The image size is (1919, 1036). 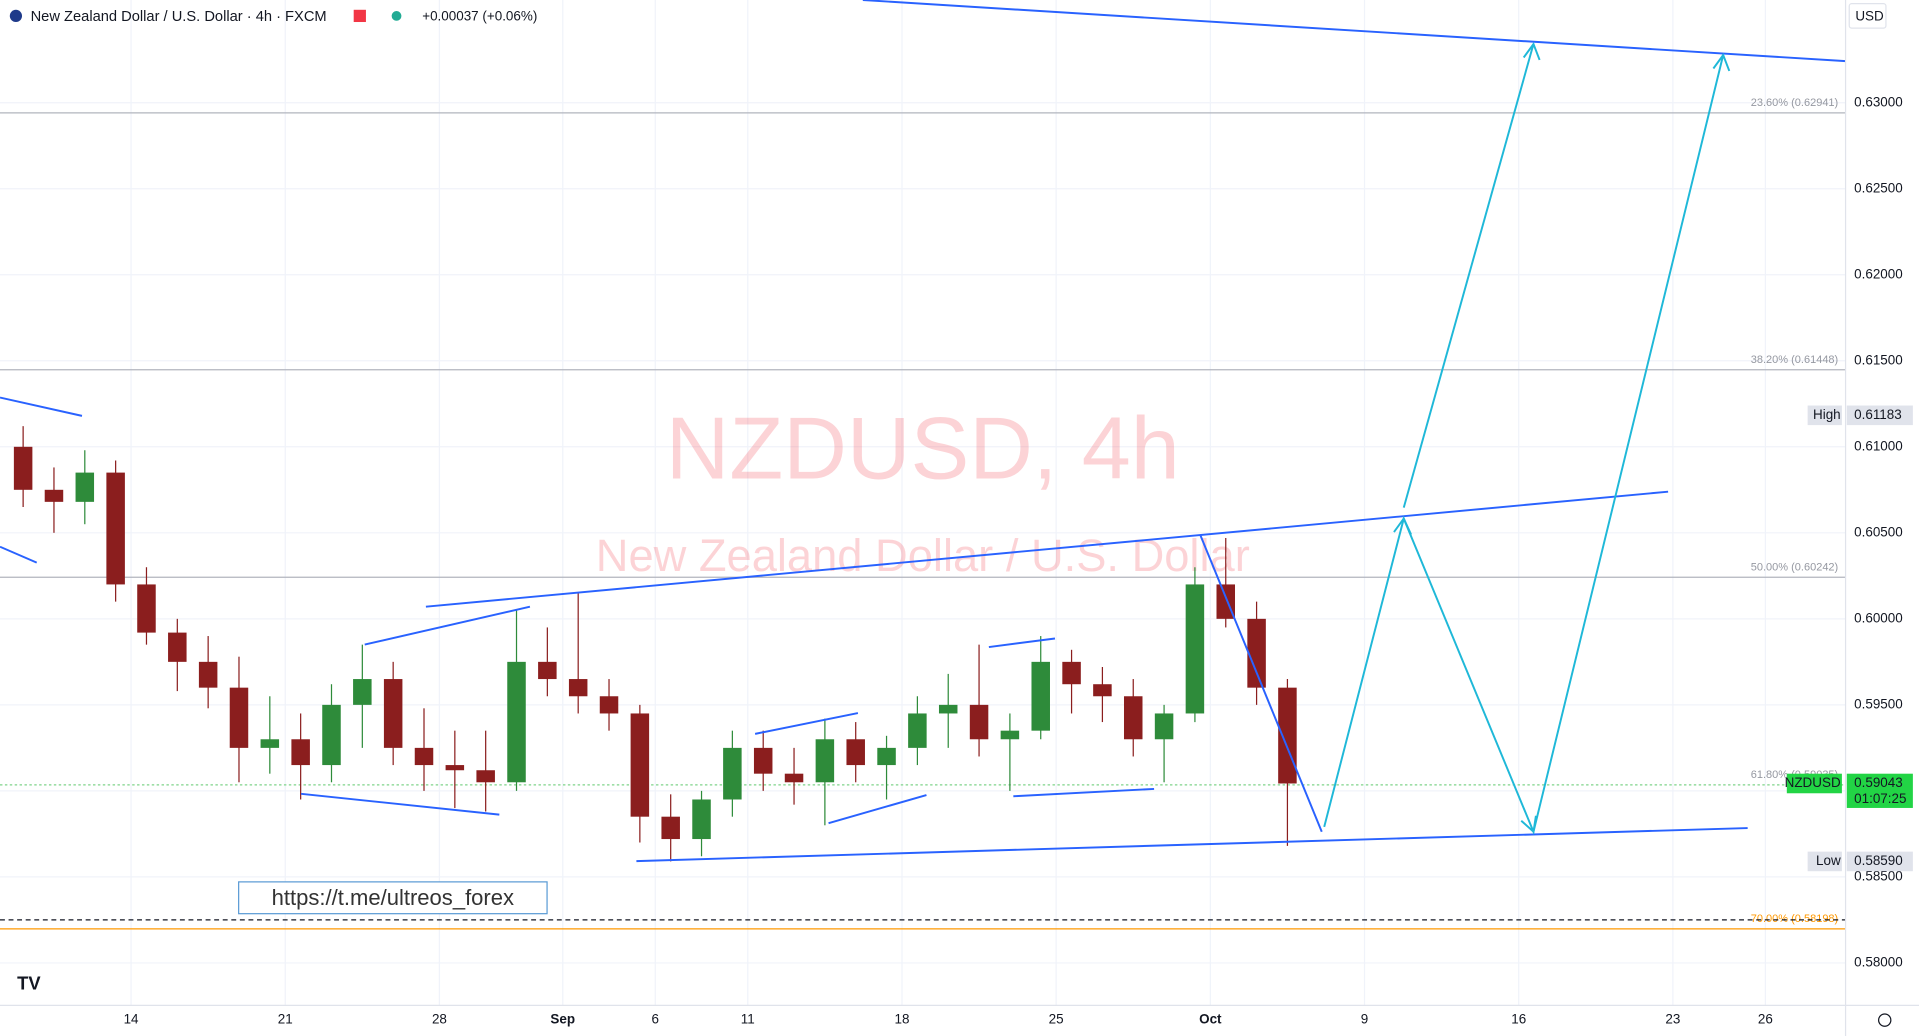 I want to click on x-tick-label: 16, so click(x=1518, y=1019).